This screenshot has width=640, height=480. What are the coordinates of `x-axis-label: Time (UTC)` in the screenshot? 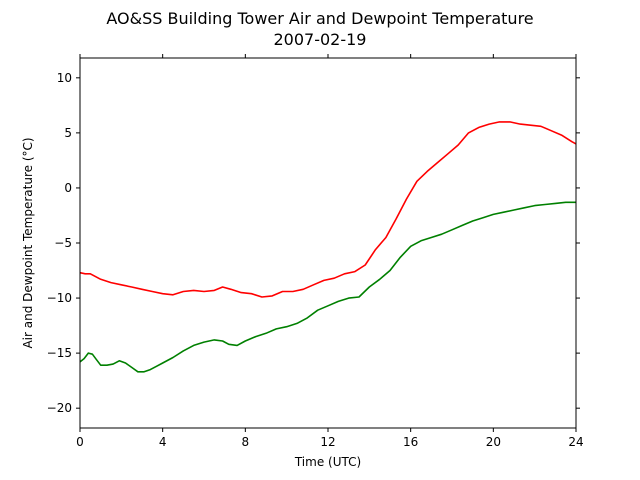 It's located at (327, 462).